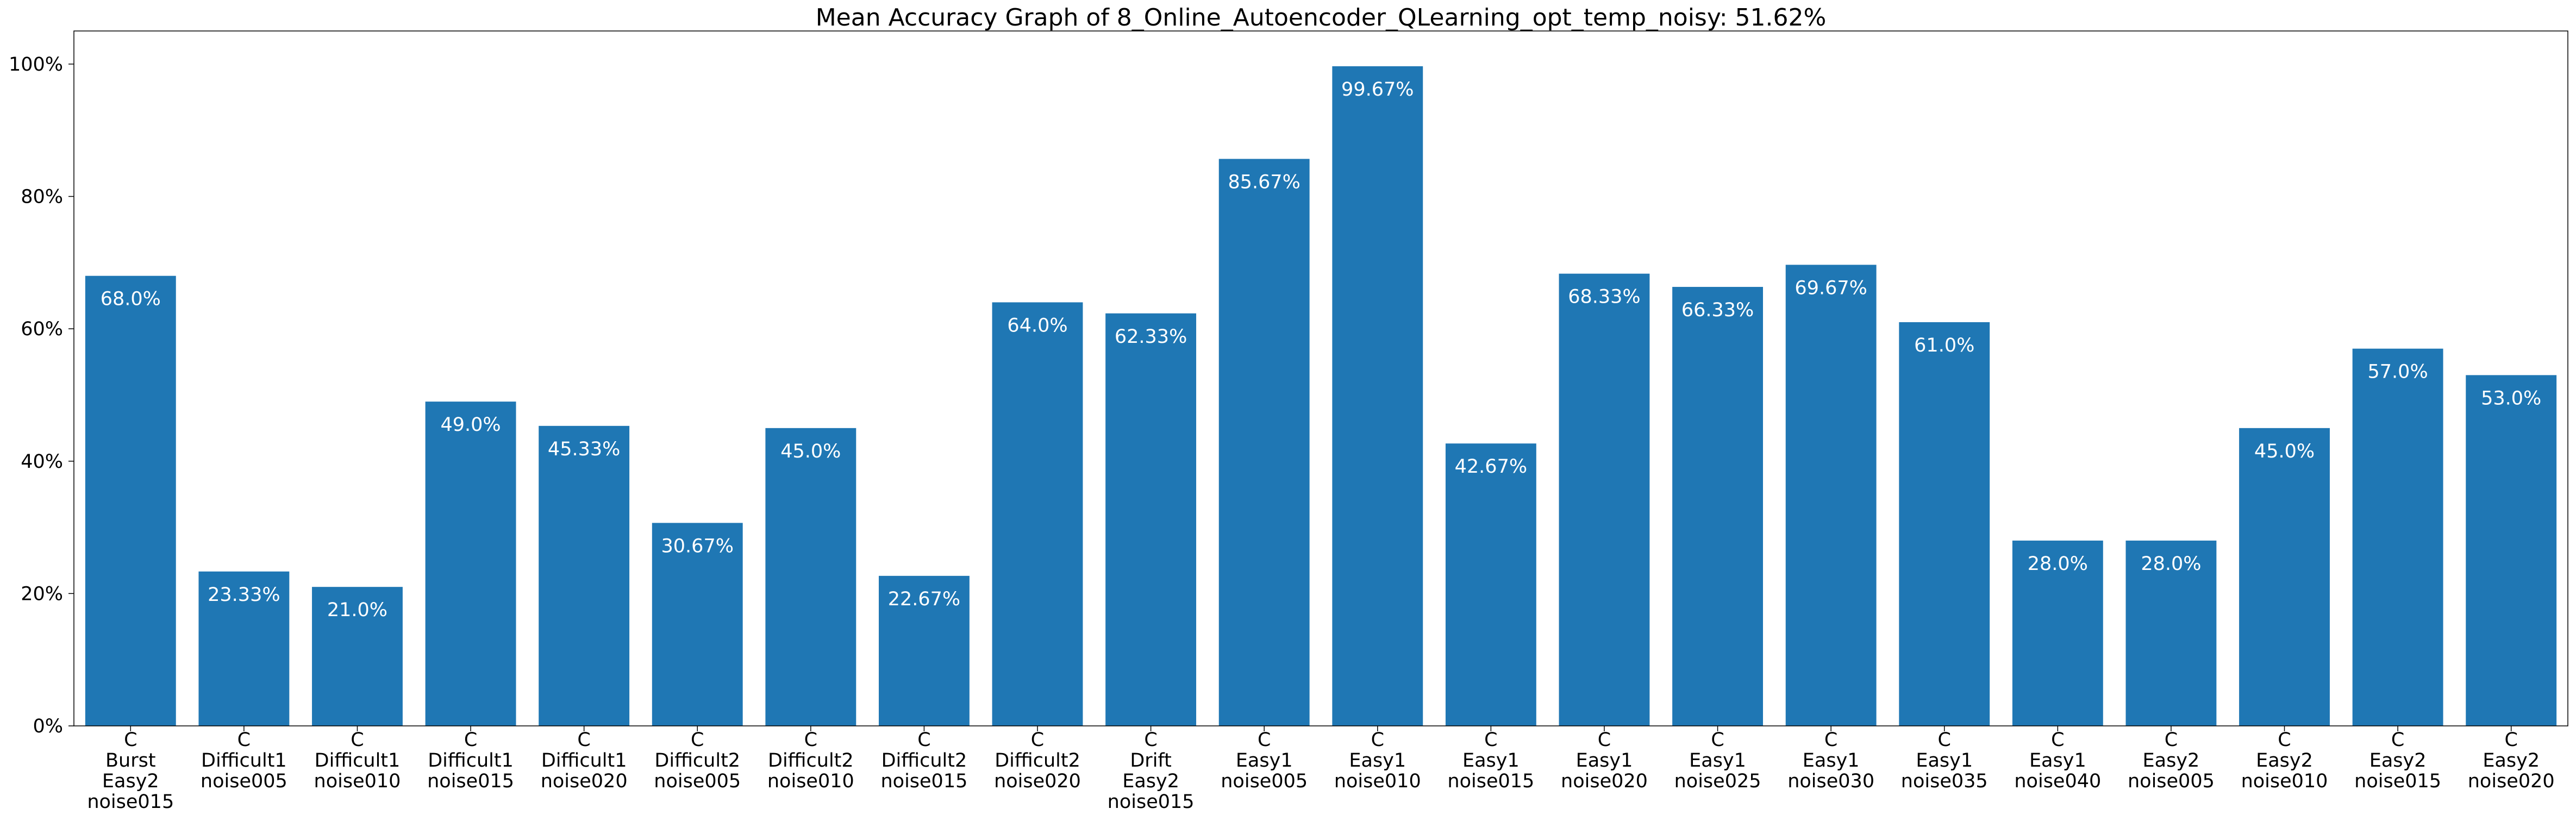 The image size is (2576, 815). I want to click on y-tick-label: 80%, so click(42, 197).